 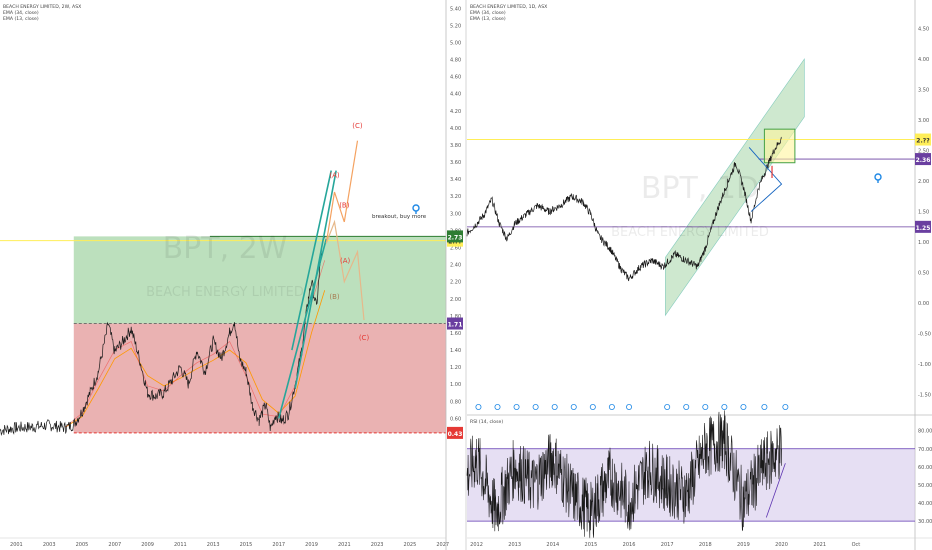 What do you see at coordinates (82, 545) in the screenshot?
I see `left-x-tick: 2005` at bounding box center [82, 545].